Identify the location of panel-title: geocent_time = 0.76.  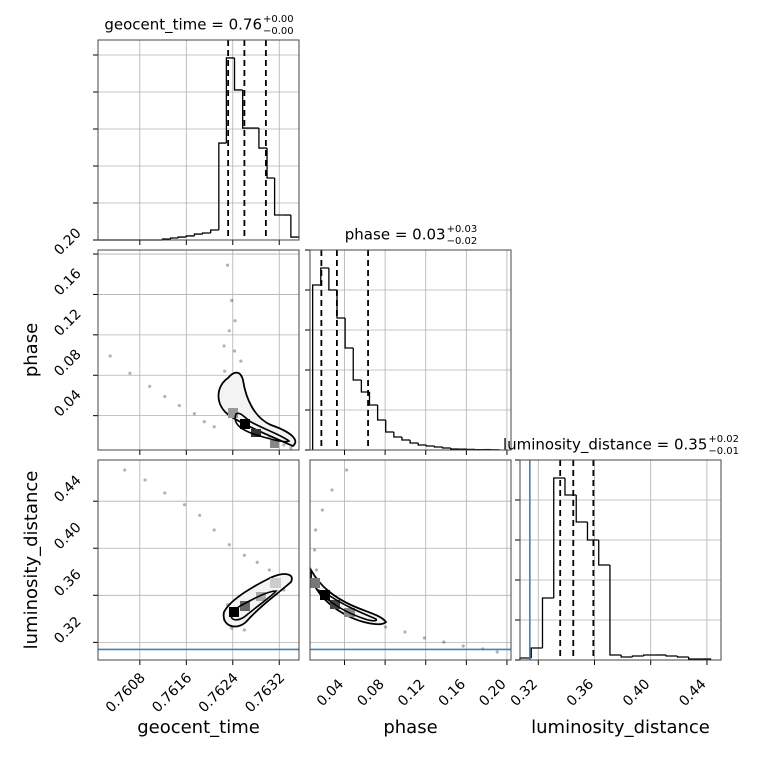
(183, 25).